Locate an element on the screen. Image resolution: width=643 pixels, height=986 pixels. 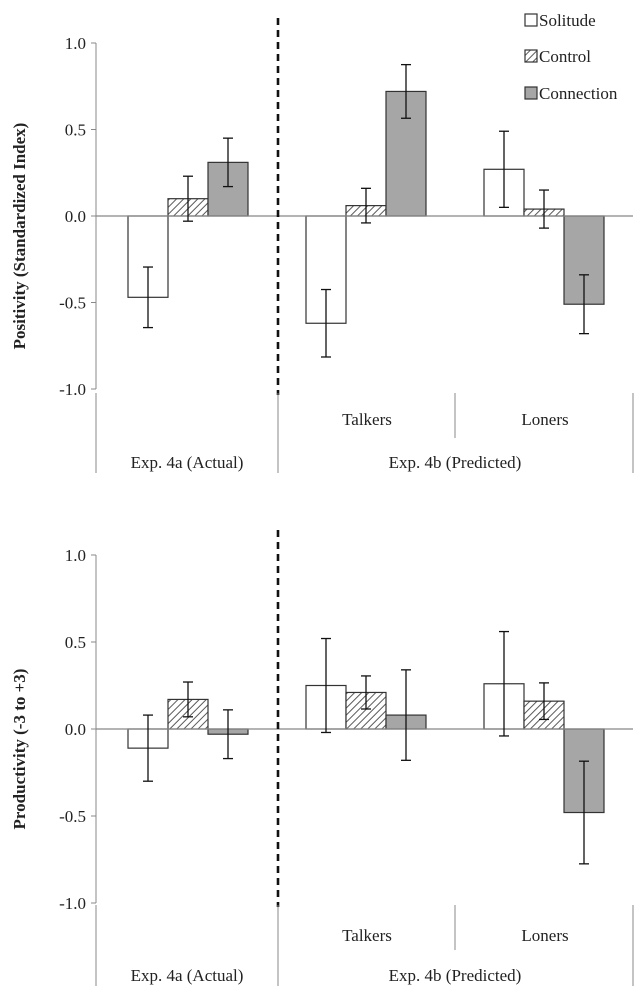
legend-item-control: Control is located at coordinates (557, 56).